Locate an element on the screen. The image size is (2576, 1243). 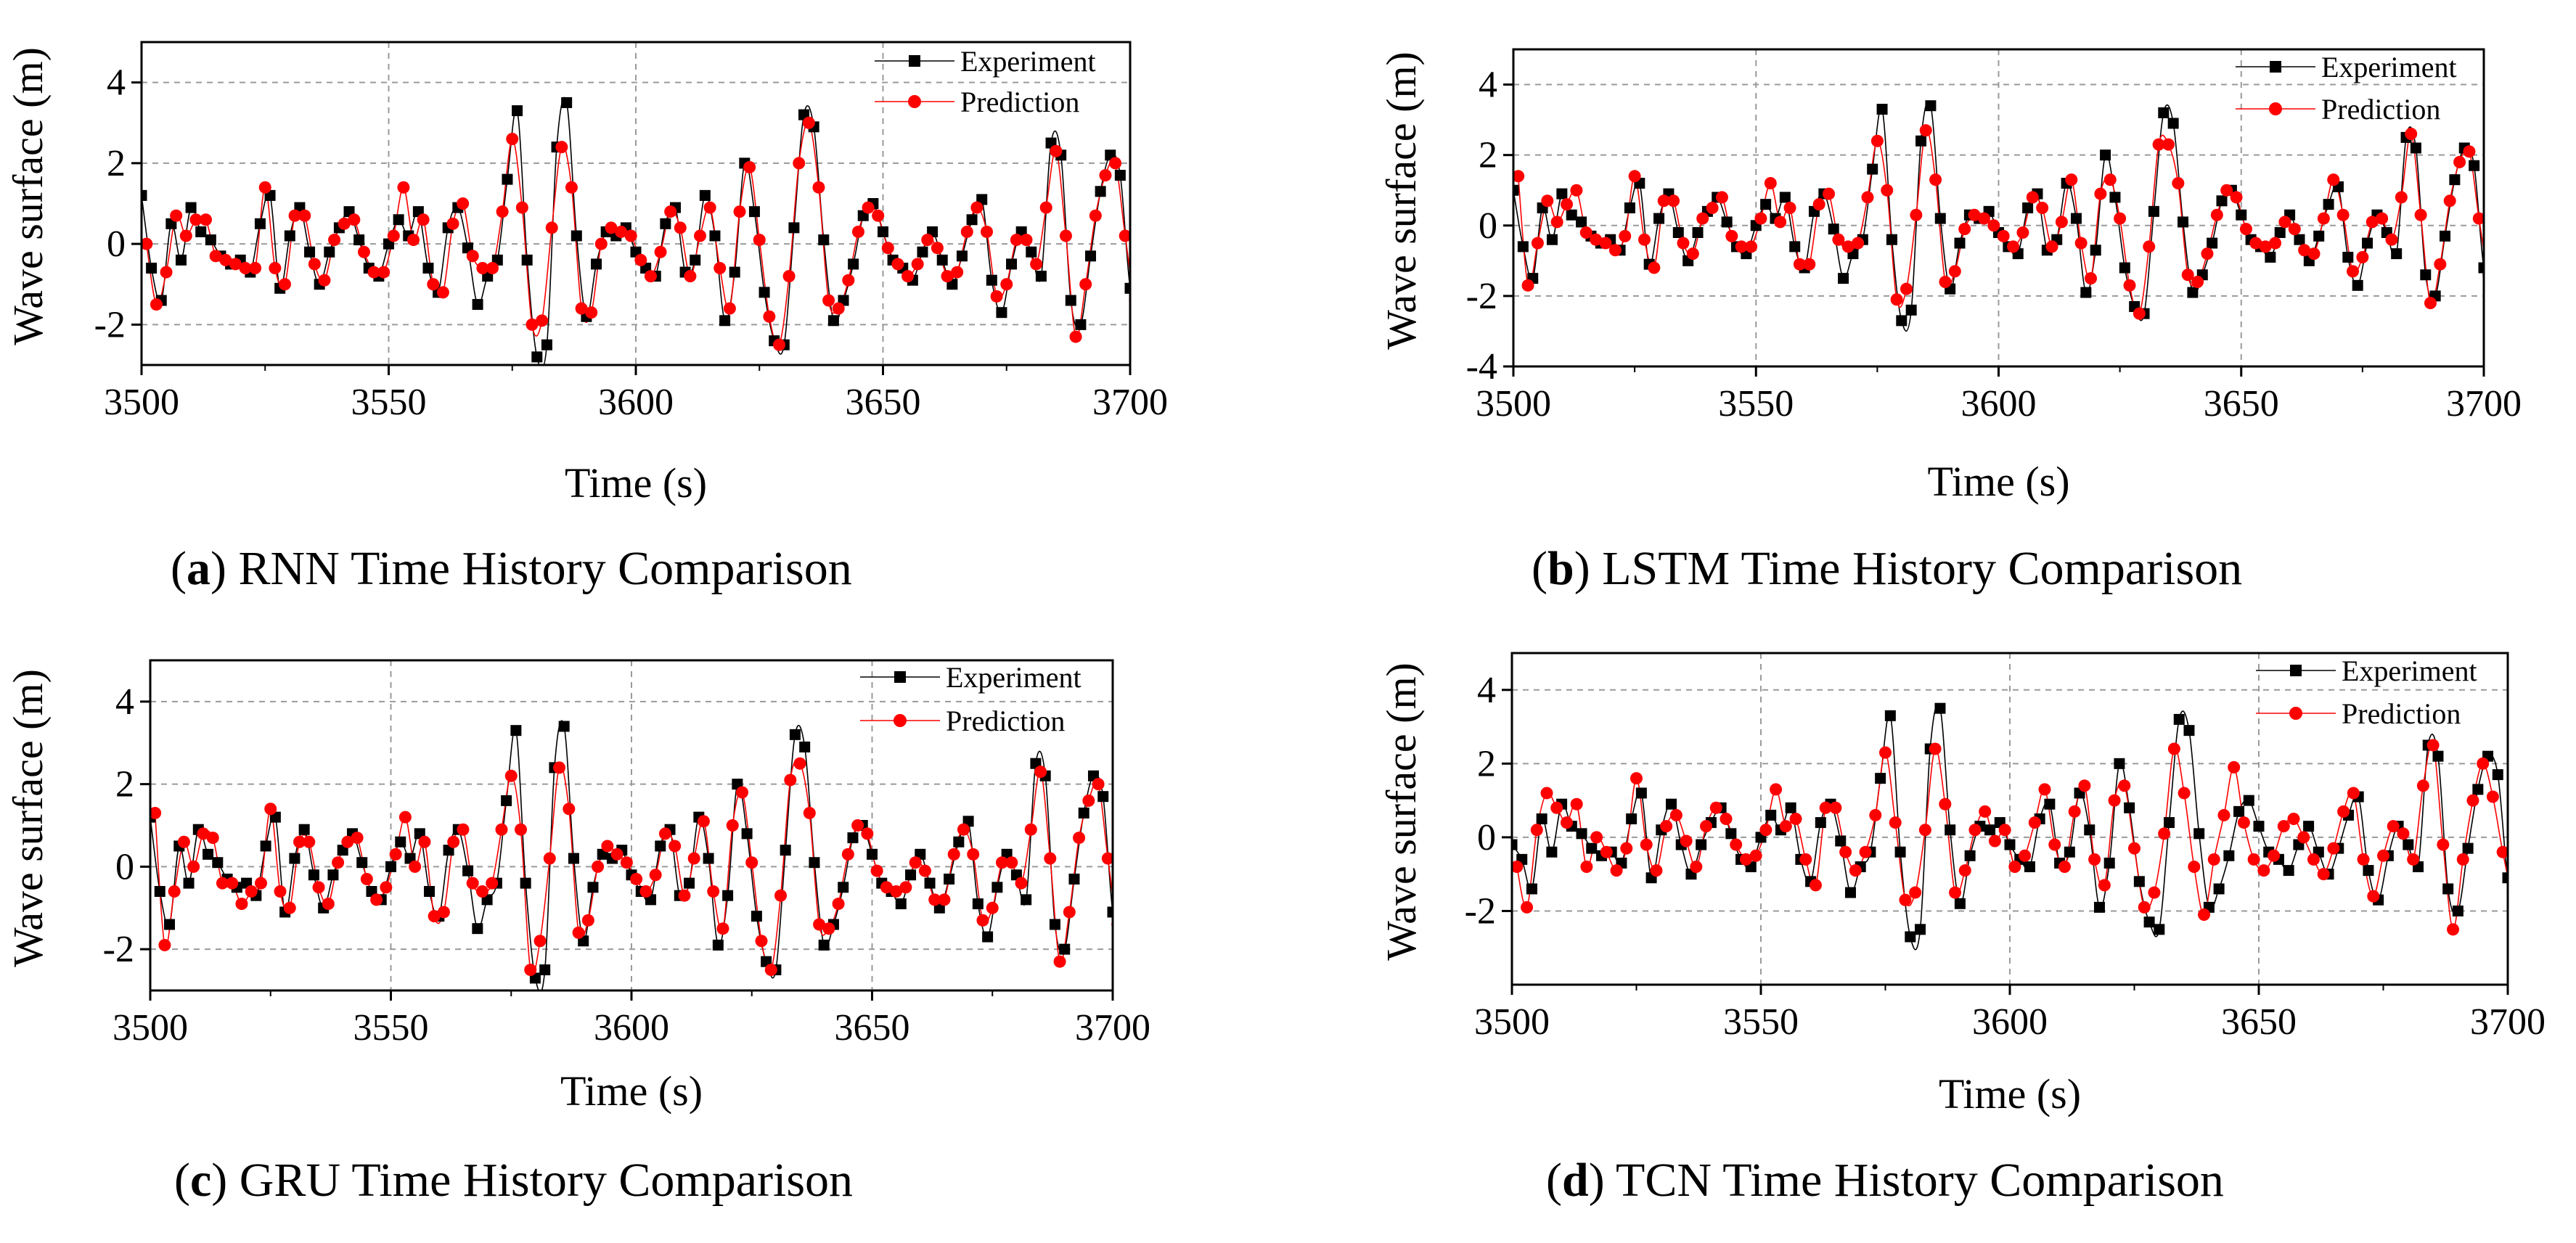
y-tick-label: 4 is located at coordinates (1487, 690).